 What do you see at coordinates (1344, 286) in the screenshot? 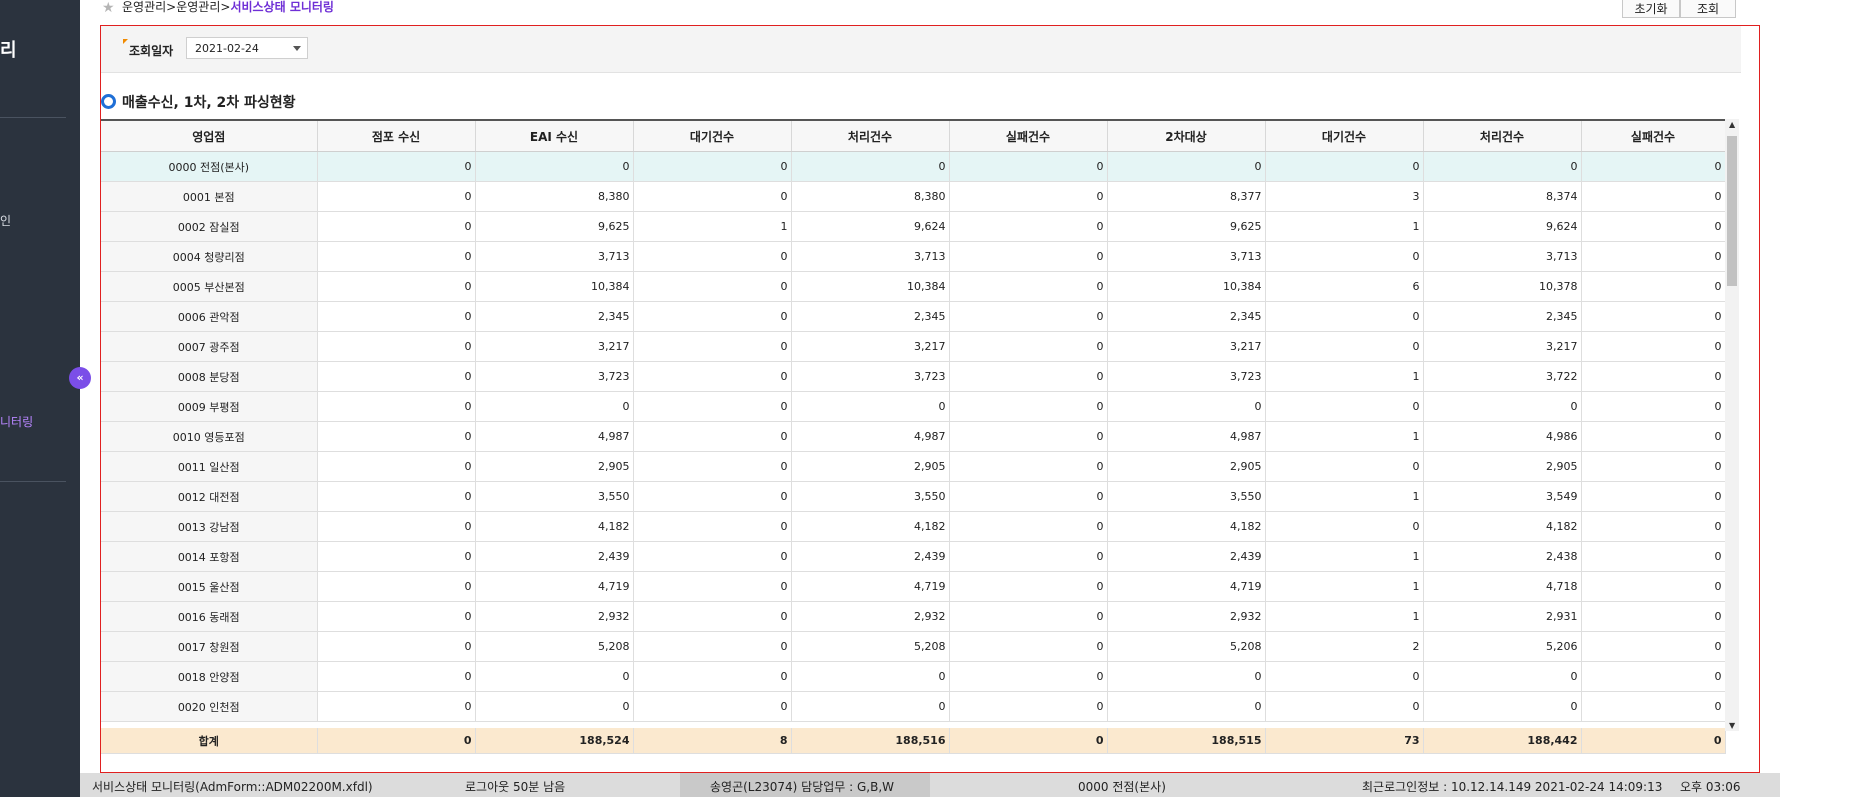
I see `count-cell: 6` at bounding box center [1344, 286].